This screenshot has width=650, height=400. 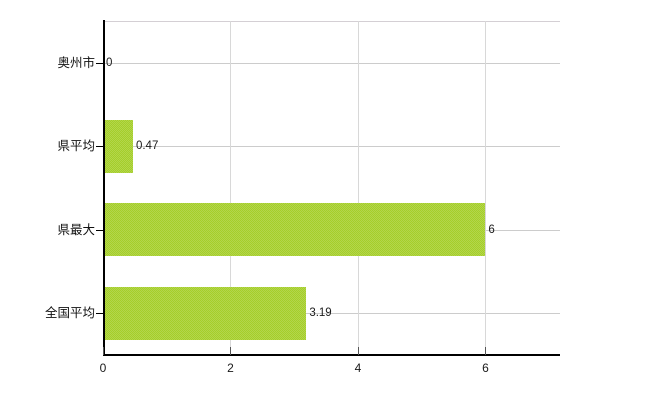 What do you see at coordinates (230, 368) in the screenshot?
I see `x-axis-tick-label-2: 2` at bounding box center [230, 368].